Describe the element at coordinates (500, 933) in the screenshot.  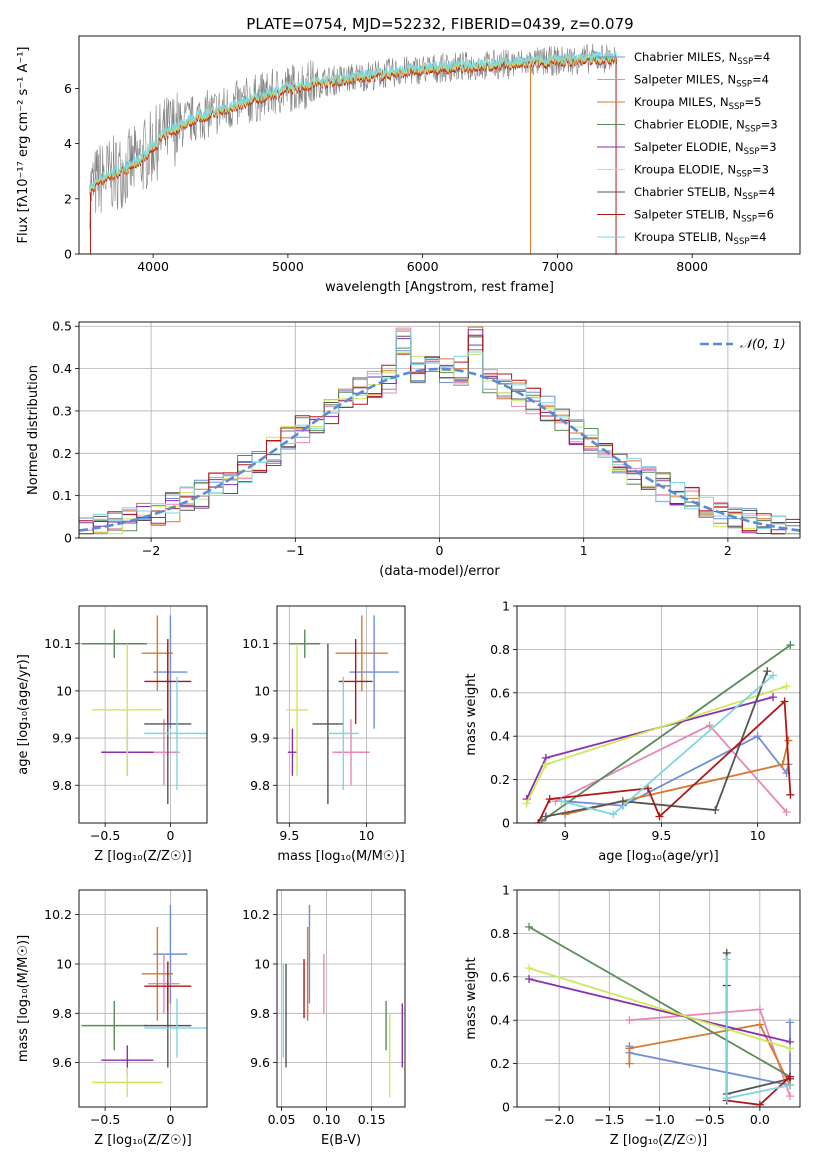
I see `y-tick-label: 0.8` at that location.